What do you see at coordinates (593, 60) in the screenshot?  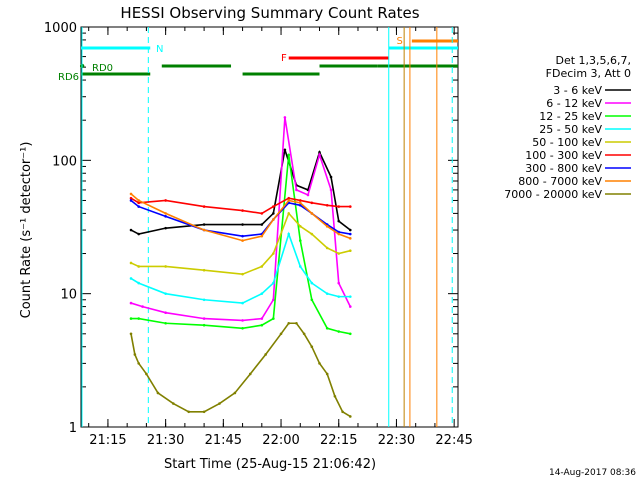 I see `legend-header: Det 1,3,5,6,7,` at bounding box center [593, 60].